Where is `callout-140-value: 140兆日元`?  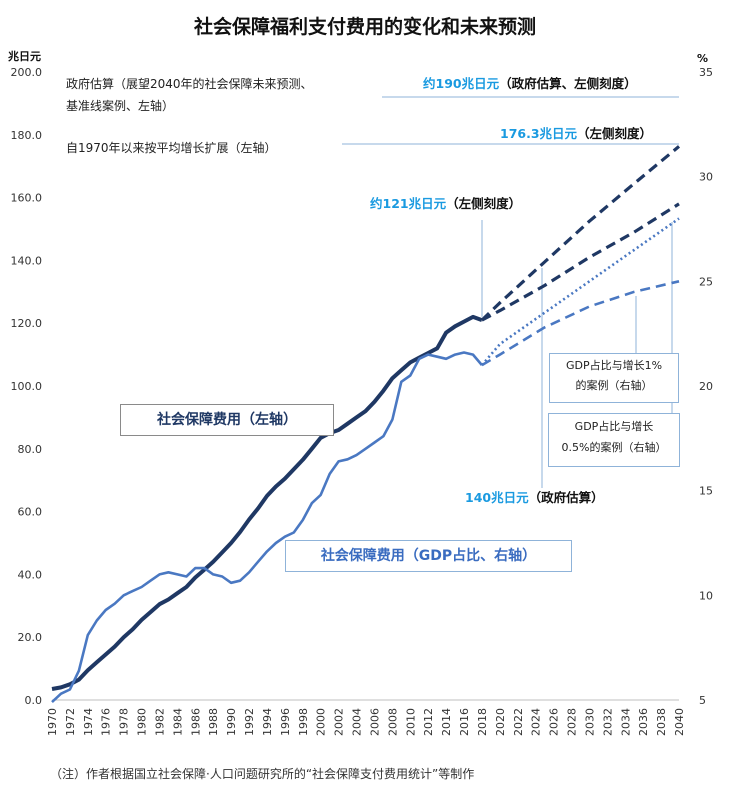
callout-140-value: 140兆日元 is located at coordinates (497, 497).